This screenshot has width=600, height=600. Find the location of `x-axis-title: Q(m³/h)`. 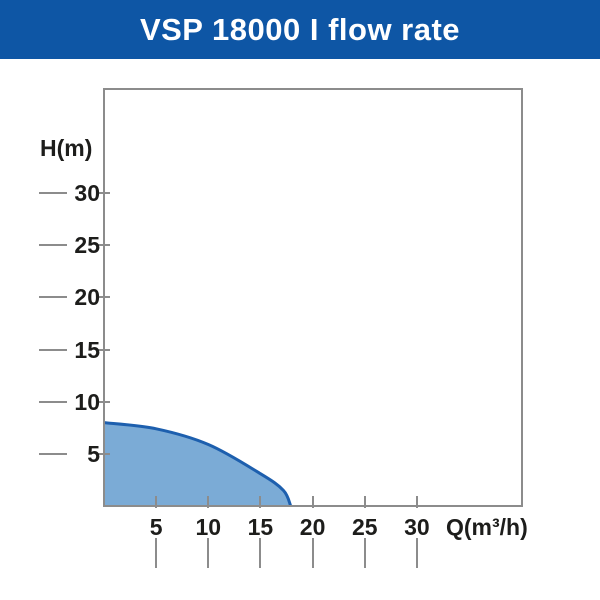

x-axis-title: Q(m³/h) is located at coordinates (487, 527).